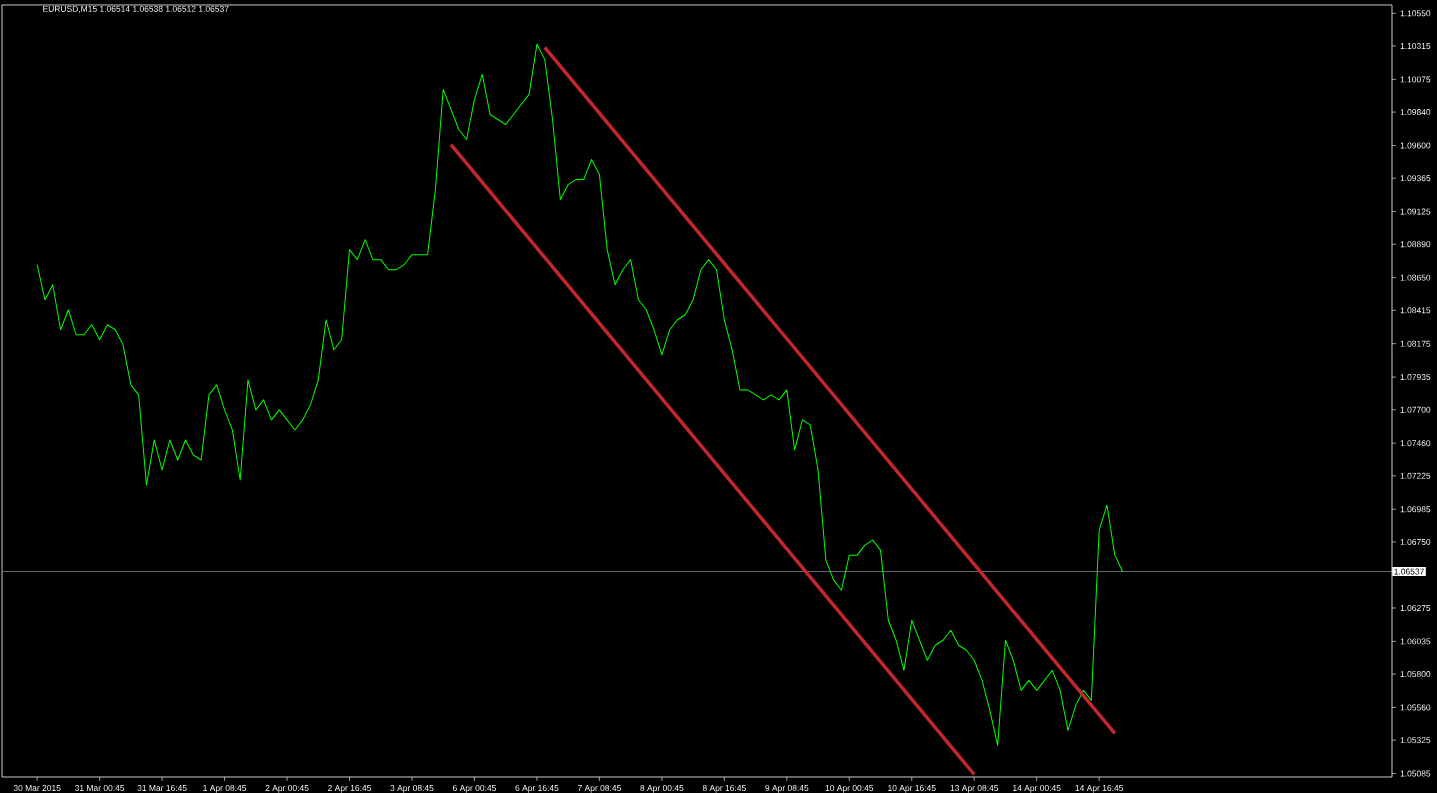 Image resolution: width=1437 pixels, height=793 pixels. Describe the element at coordinates (1415, 674) in the screenshot. I see `y-tick-label: 1.05800` at that location.